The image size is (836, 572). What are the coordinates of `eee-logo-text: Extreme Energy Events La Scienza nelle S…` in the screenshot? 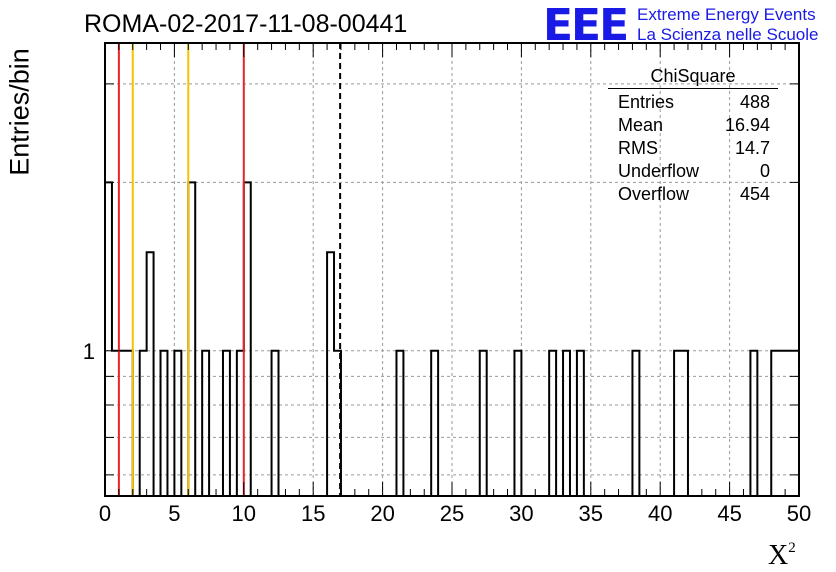 It's located at (727, 25).